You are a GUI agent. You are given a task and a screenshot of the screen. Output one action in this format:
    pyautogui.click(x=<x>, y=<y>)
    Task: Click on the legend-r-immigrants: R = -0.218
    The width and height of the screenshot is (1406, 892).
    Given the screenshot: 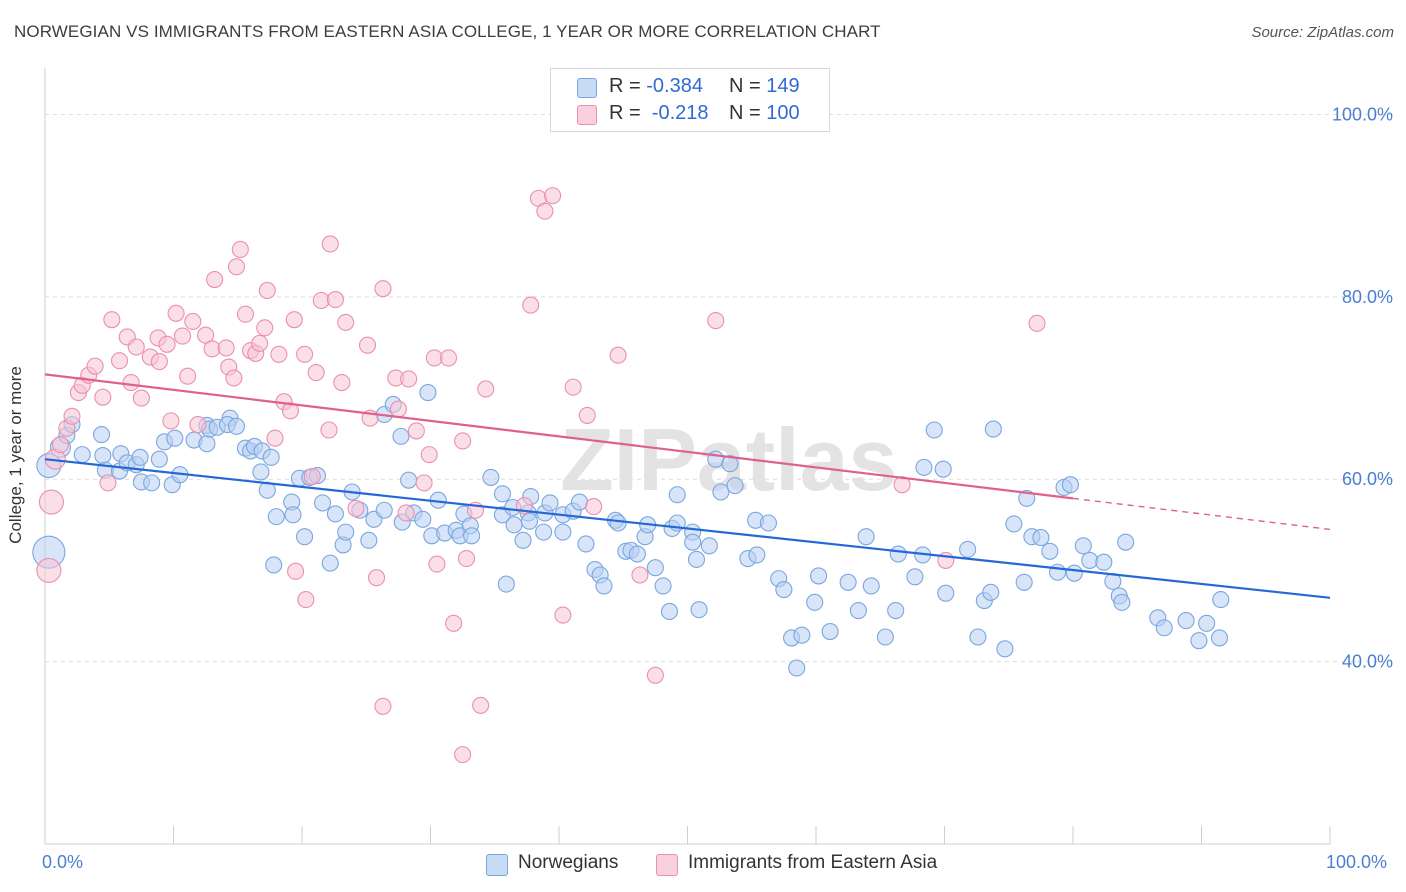 What is the action you would take?
    pyautogui.click(x=659, y=113)
    